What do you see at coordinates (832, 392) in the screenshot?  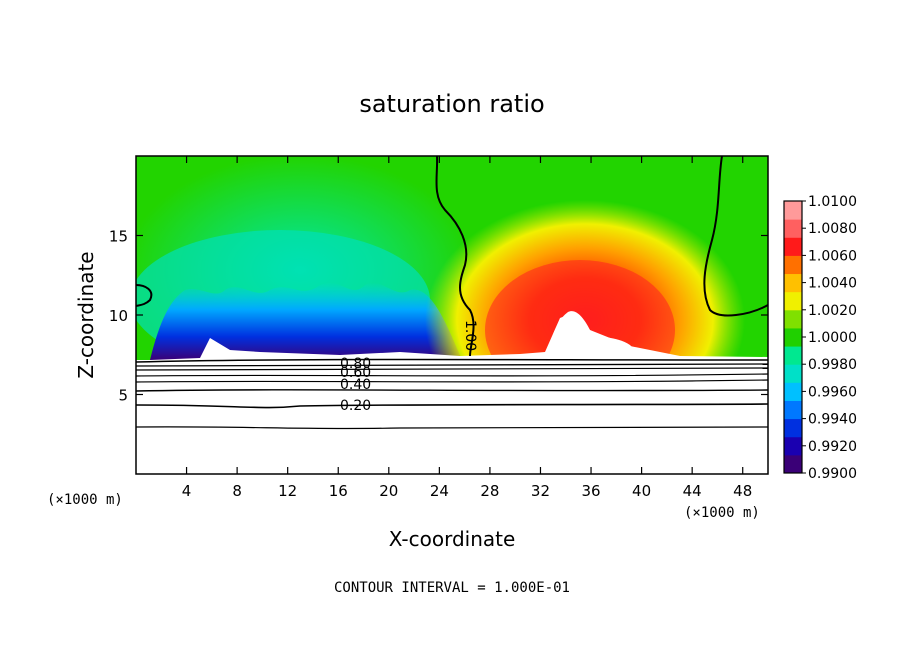 I see `colorbar-tick-label: 0.9960` at bounding box center [832, 392].